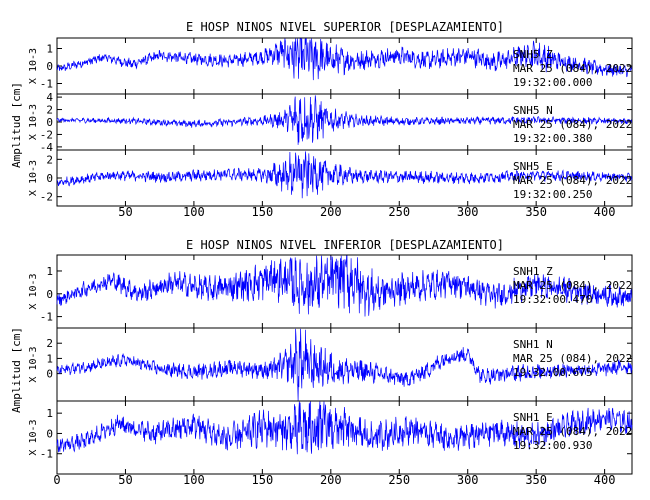 This screenshot has width=650, height=500. I want to click on time-label: 19:32:00.000, so click(552, 82).